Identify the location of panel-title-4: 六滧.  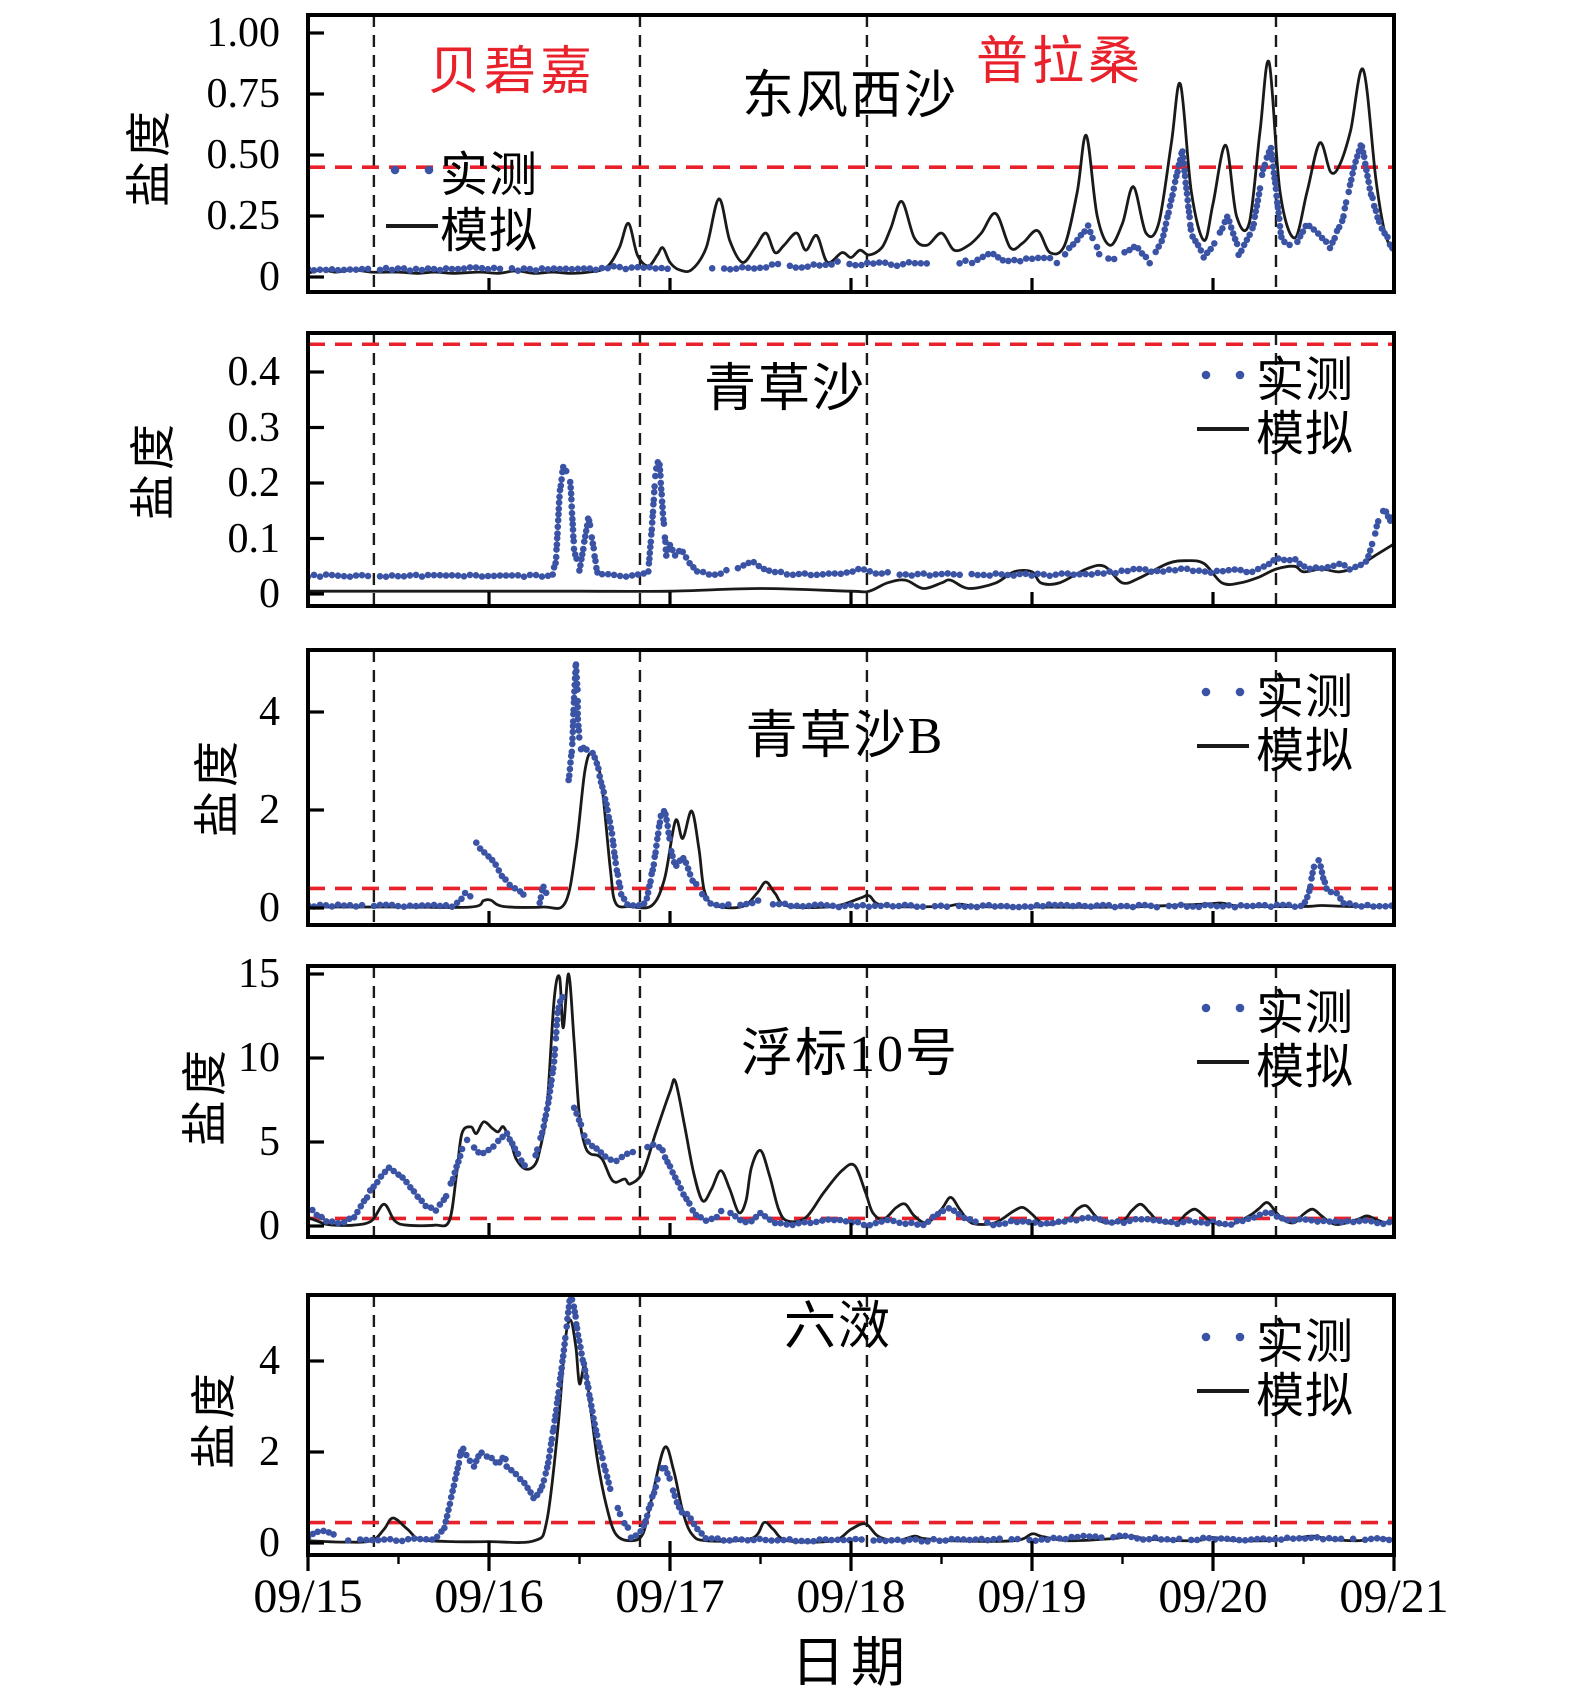
(838, 1327).